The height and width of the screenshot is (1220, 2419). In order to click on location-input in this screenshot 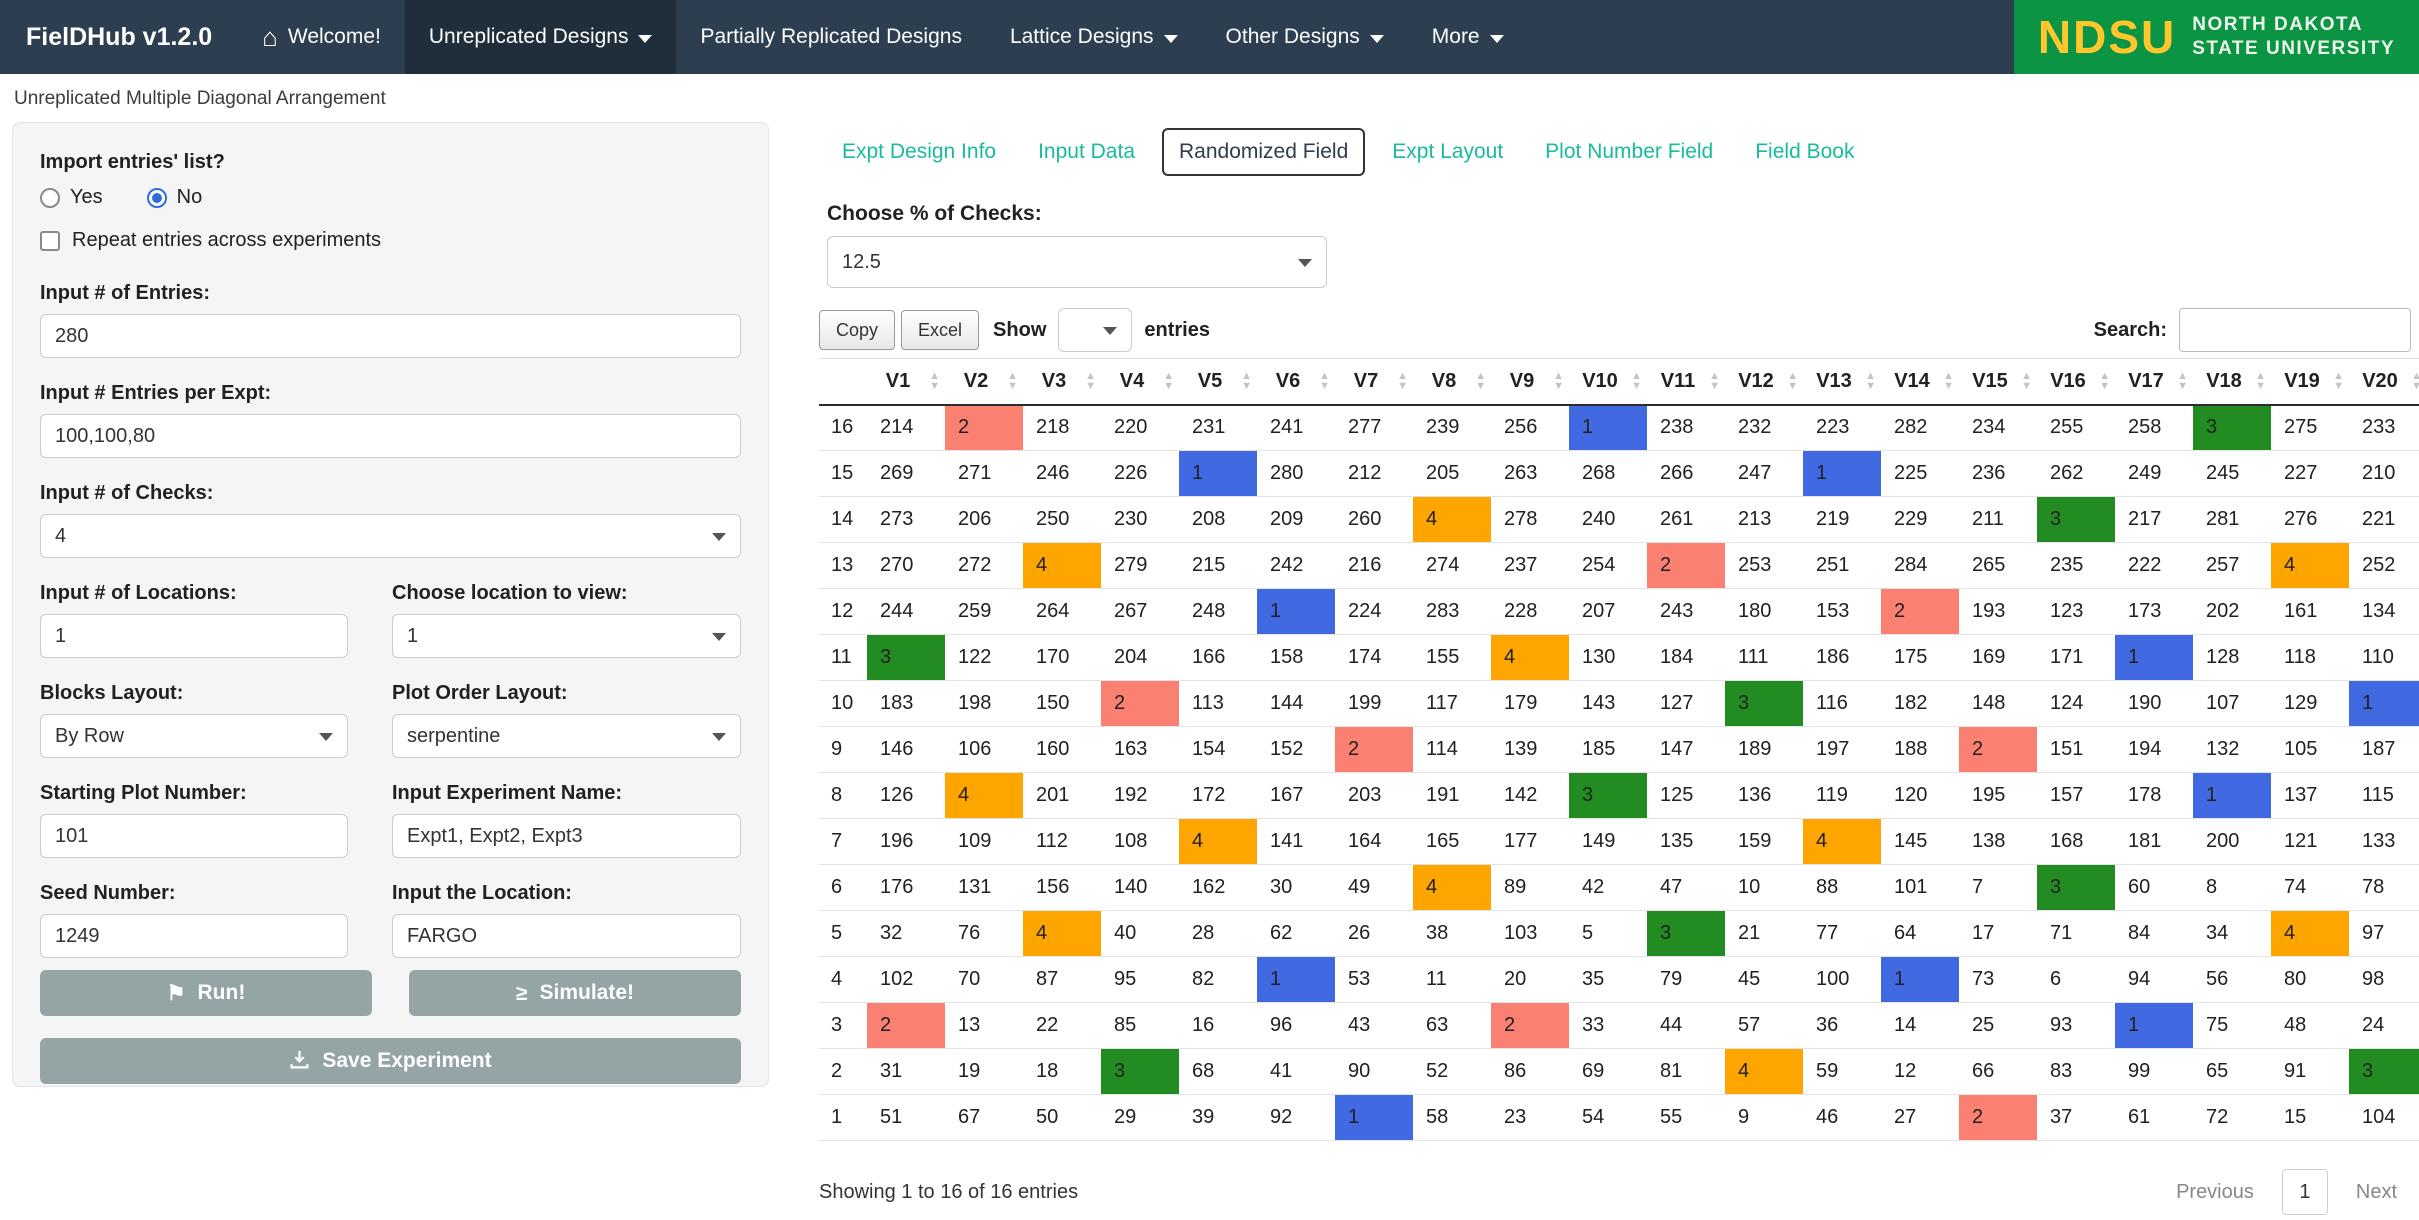, I will do `click(566, 936)`.